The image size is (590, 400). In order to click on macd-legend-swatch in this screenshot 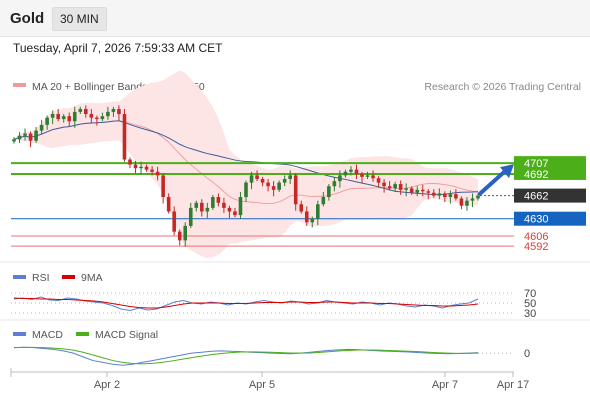, I will do `click(19, 334)`.